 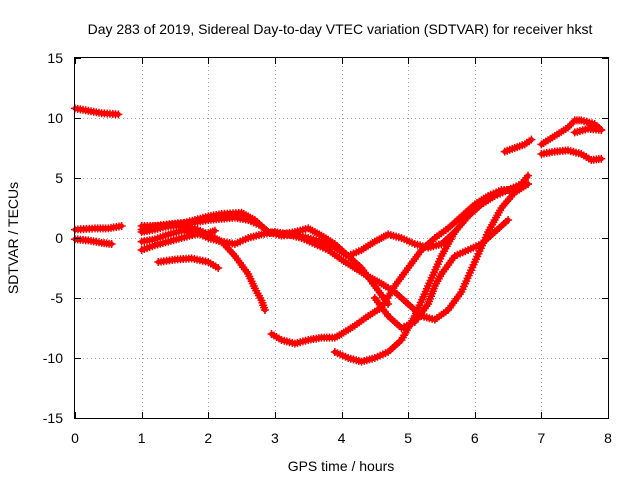 What do you see at coordinates (55, 58) in the screenshot?
I see `y-tick-label: 15` at bounding box center [55, 58].